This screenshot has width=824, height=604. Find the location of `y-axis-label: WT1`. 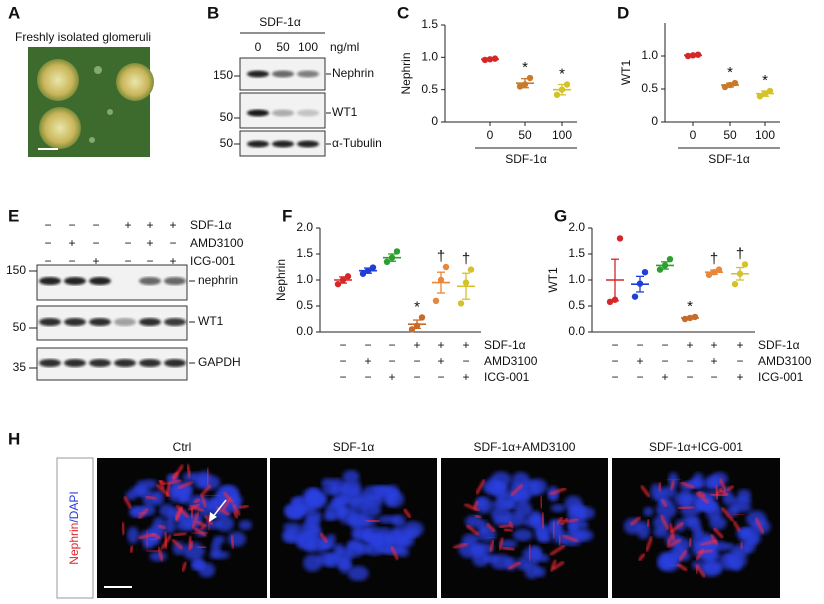

y-axis-label: WT1 is located at coordinates (626, 73).